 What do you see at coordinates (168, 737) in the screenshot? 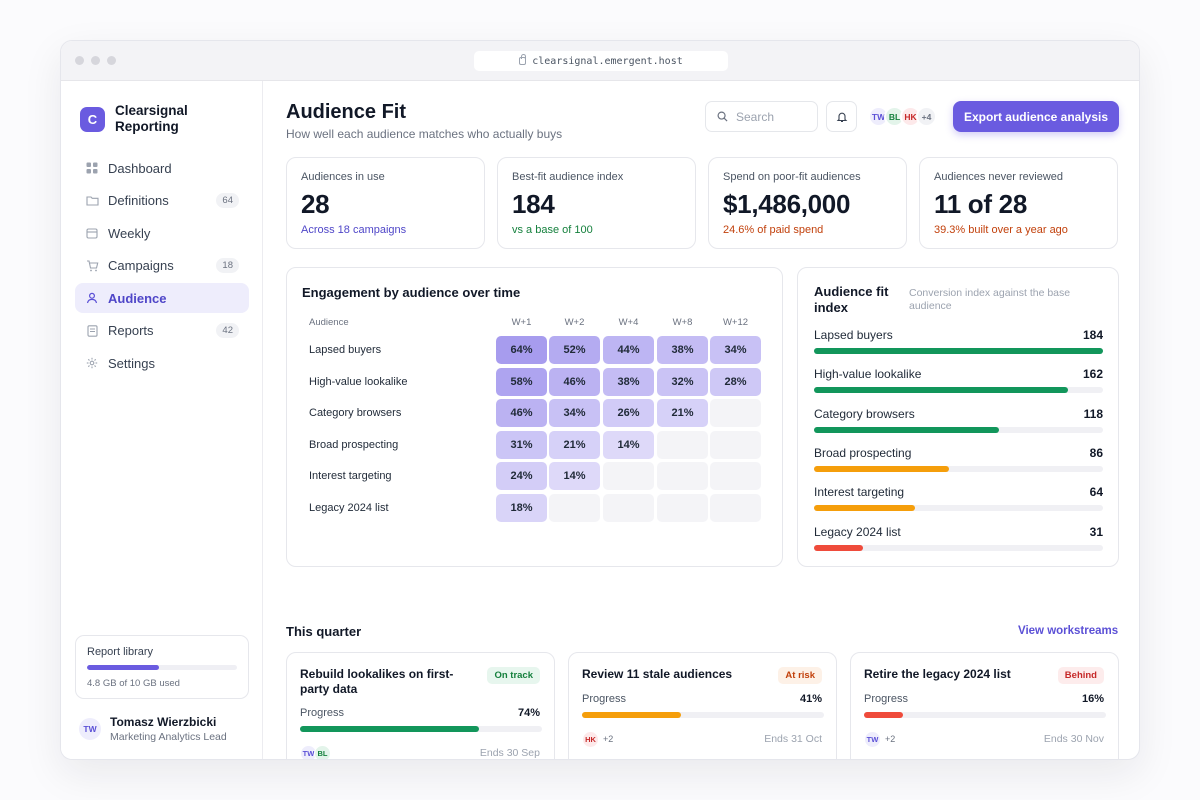
I see `user-role: Marketing Analytics Lead` at bounding box center [168, 737].